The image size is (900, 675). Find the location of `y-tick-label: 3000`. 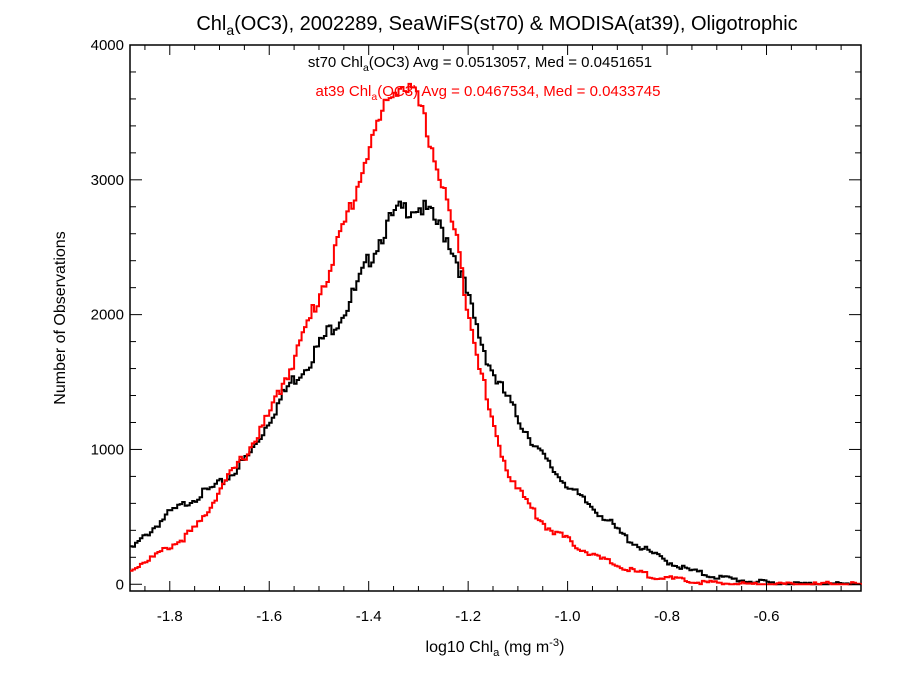

y-tick-label: 3000 is located at coordinates (107, 180).